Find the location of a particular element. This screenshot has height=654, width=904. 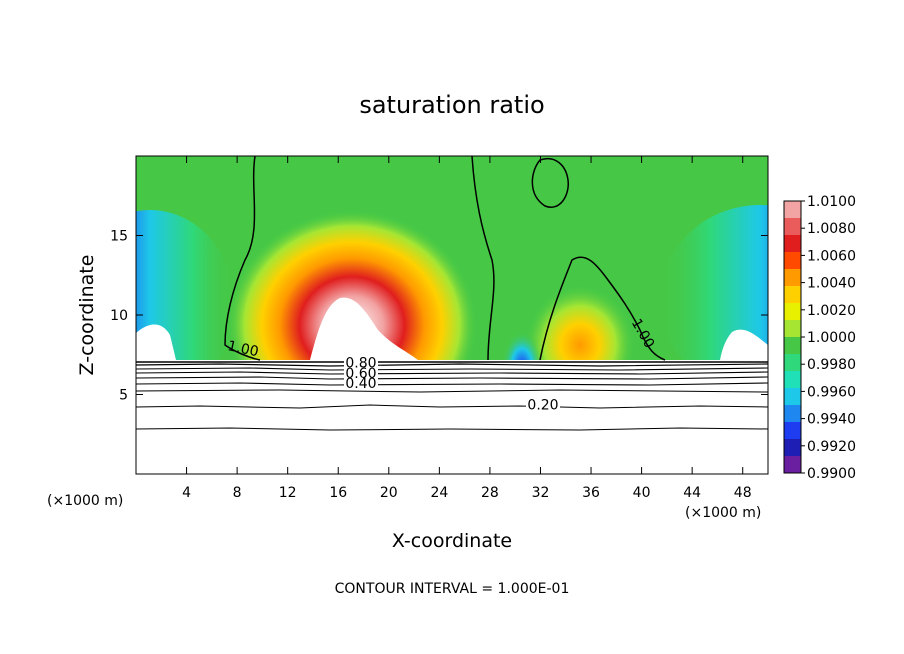

x-tick-label: 20 is located at coordinates (389, 493).